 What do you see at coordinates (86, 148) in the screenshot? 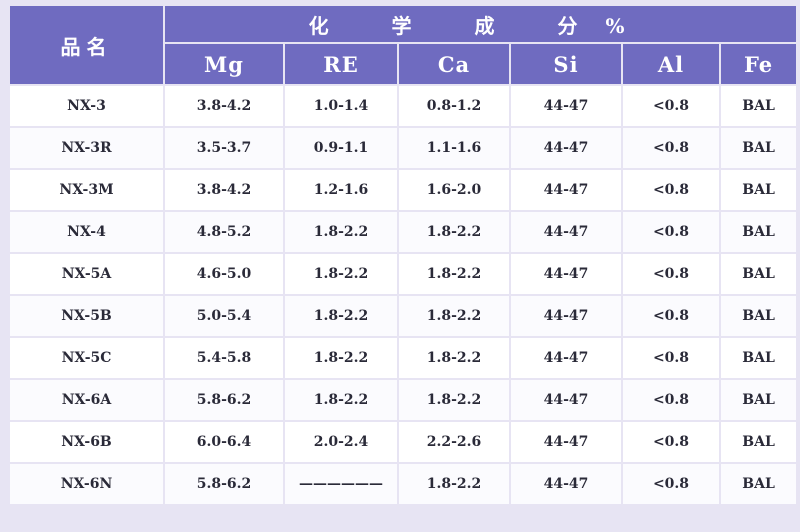
I see `cell-product-name: NX-3R` at bounding box center [86, 148].